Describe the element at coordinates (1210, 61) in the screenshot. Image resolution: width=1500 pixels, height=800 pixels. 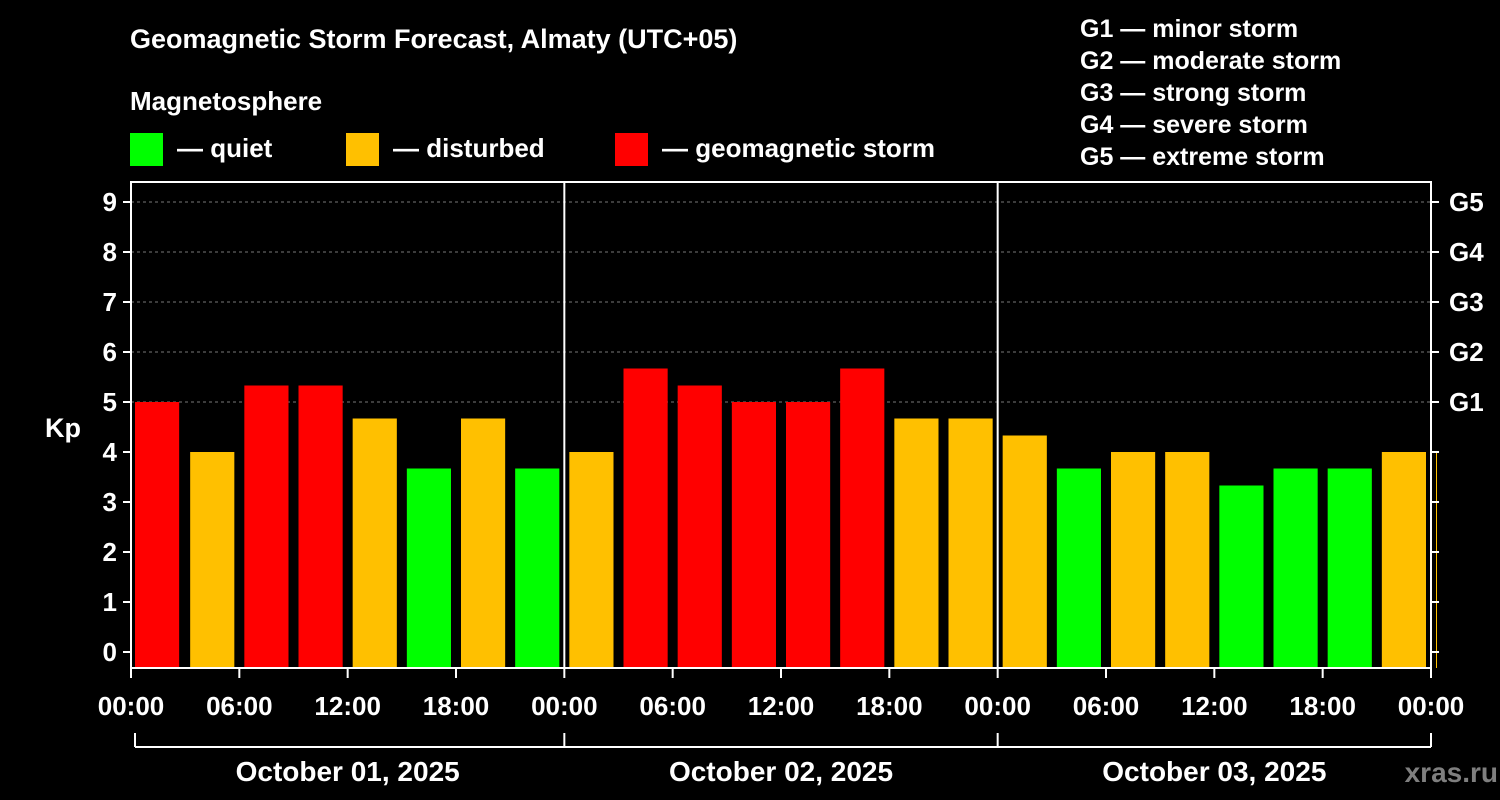
I see `g-scale-g2: G2 — moderate storm` at that location.